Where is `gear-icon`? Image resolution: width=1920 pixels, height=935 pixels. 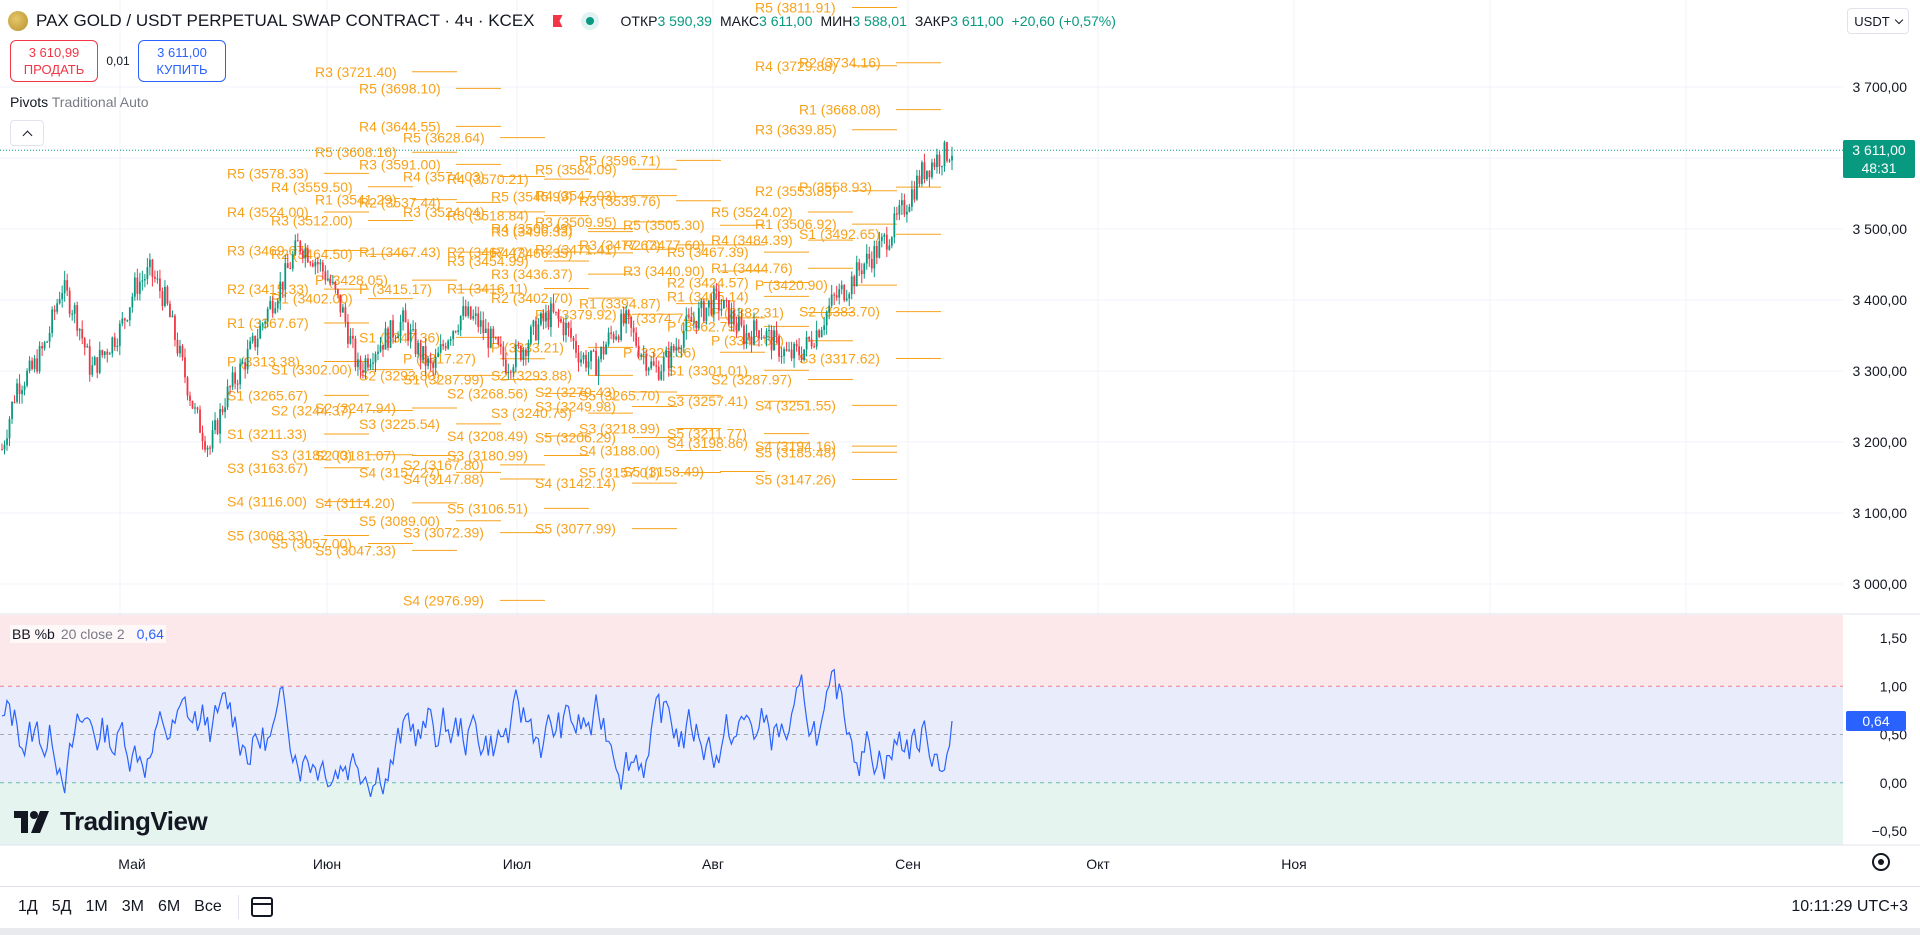
gear-icon is located at coordinates (1881, 862).